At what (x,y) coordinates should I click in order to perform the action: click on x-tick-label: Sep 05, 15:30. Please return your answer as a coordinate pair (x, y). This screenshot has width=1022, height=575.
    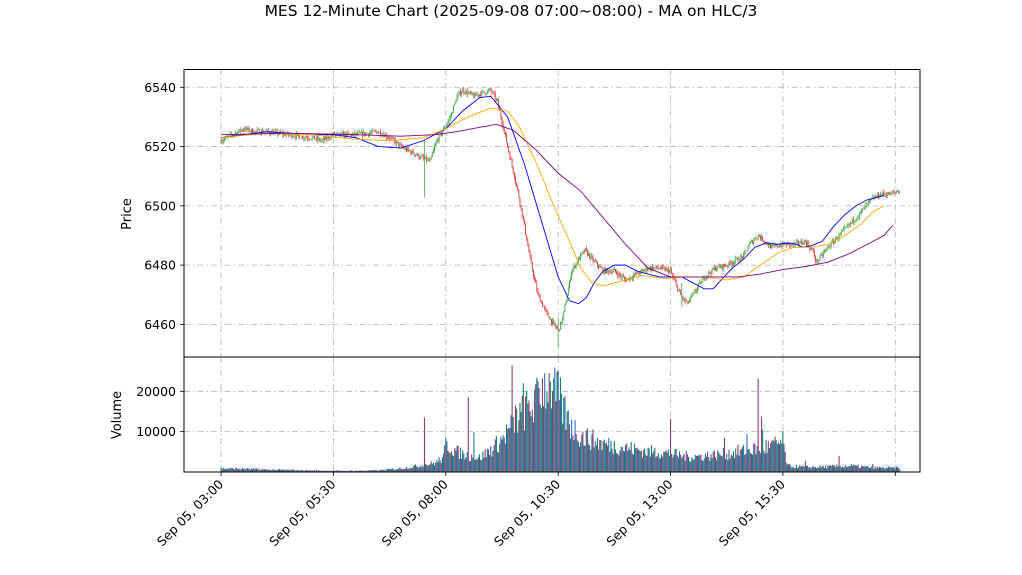
    Looking at the image, I should click on (752, 512).